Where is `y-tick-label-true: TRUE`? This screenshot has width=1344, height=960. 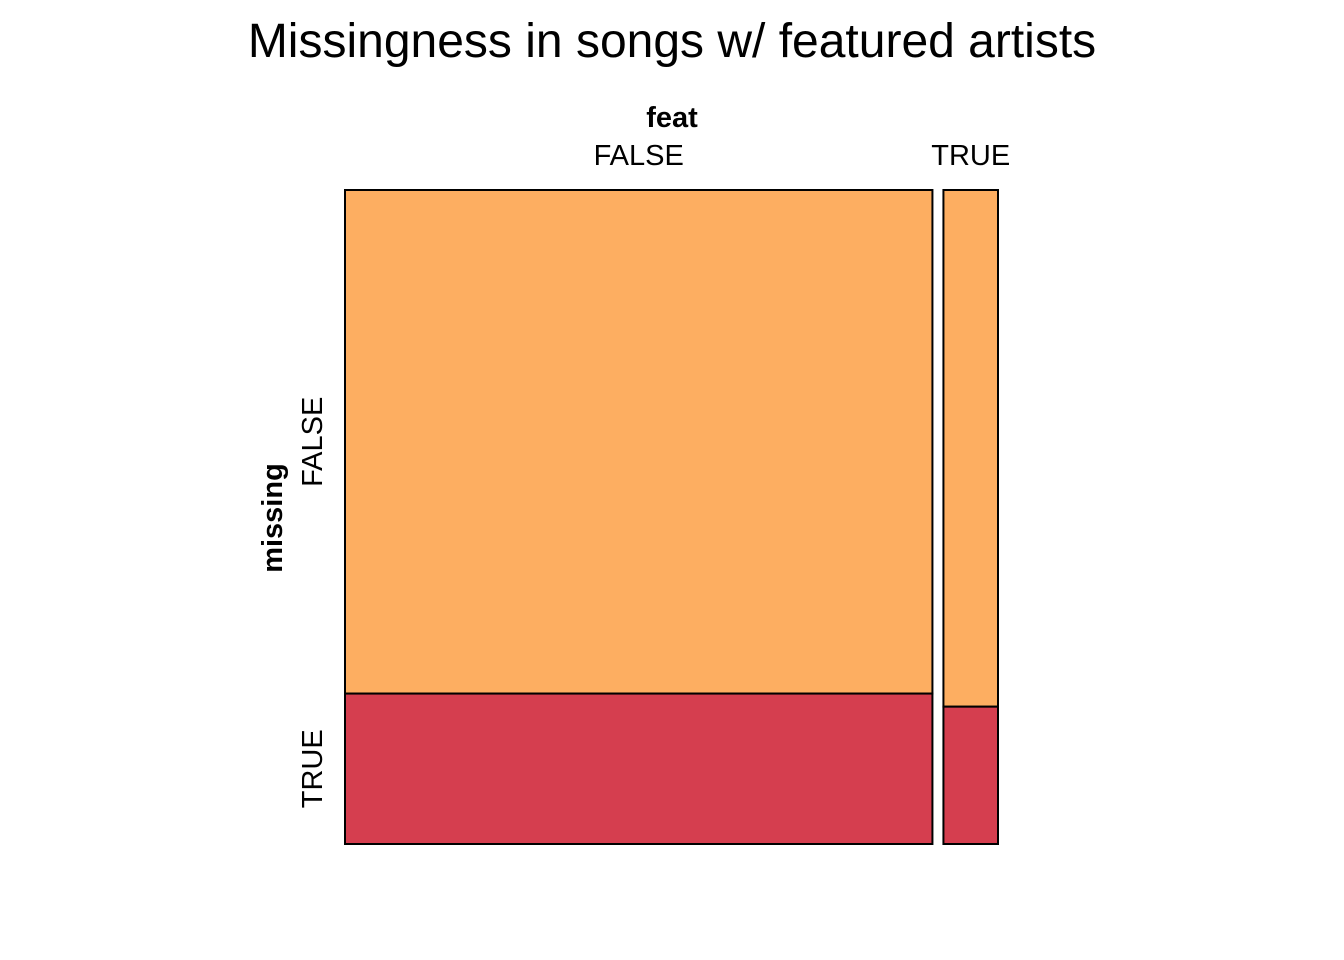 y-tick-label-true: TRUE is located at coordinates (313, 768).